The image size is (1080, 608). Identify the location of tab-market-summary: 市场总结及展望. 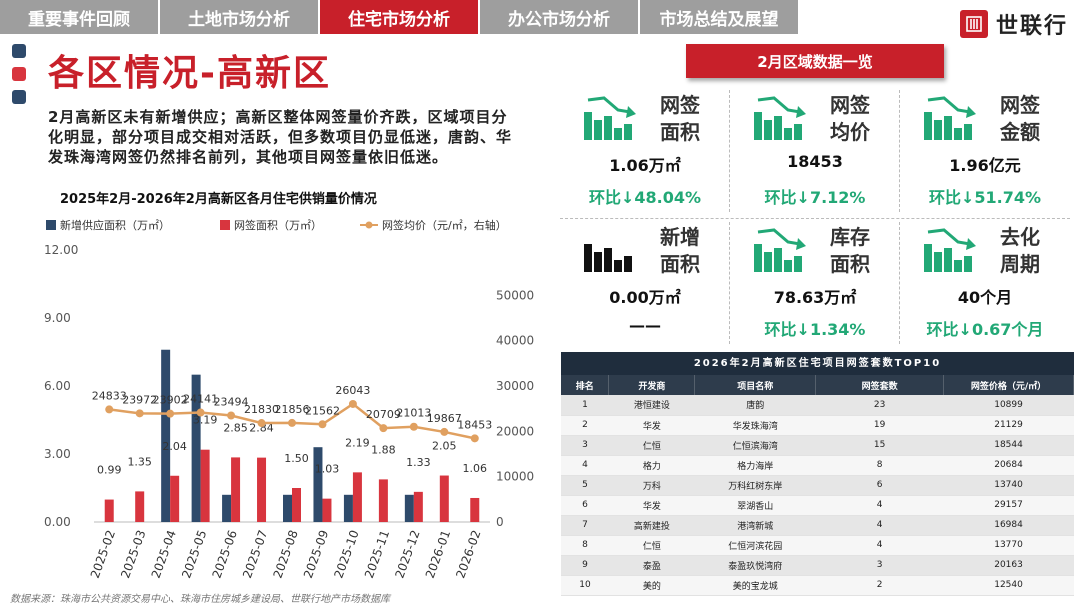
(720, 17).